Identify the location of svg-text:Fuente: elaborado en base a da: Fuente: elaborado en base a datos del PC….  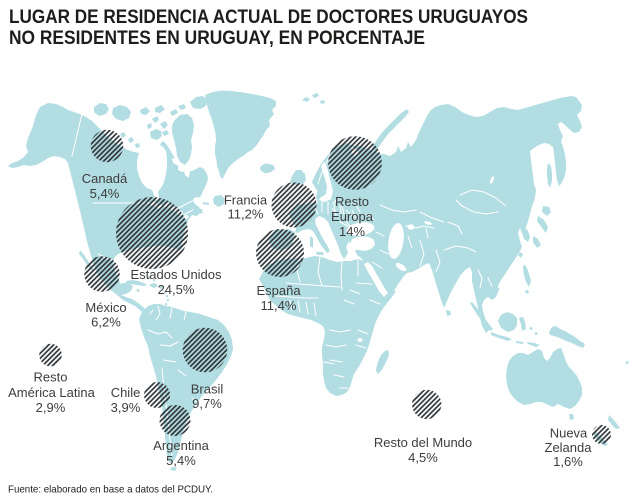
(110, 490).